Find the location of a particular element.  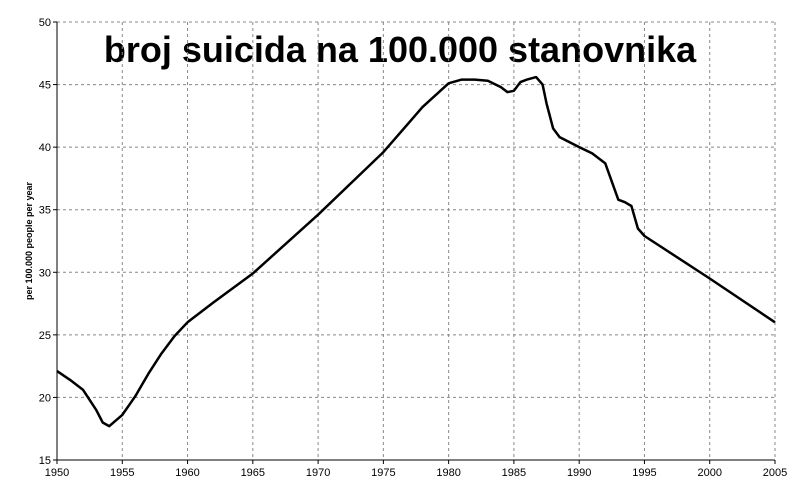

x-tick-label: 1970 is located at coordinates (318, 473).